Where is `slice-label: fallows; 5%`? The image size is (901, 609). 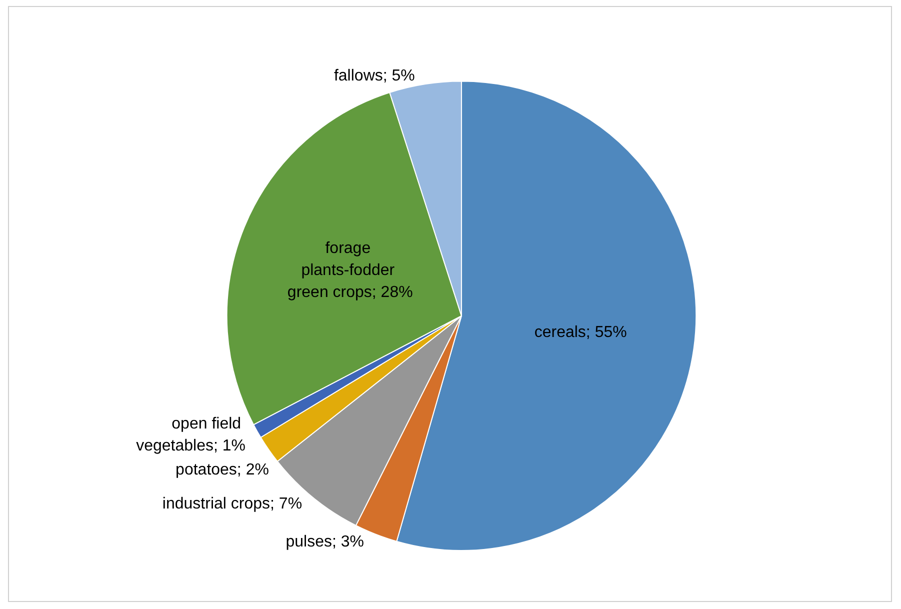
slice-label: fallows; 5% is located at coordinates (374, 76).